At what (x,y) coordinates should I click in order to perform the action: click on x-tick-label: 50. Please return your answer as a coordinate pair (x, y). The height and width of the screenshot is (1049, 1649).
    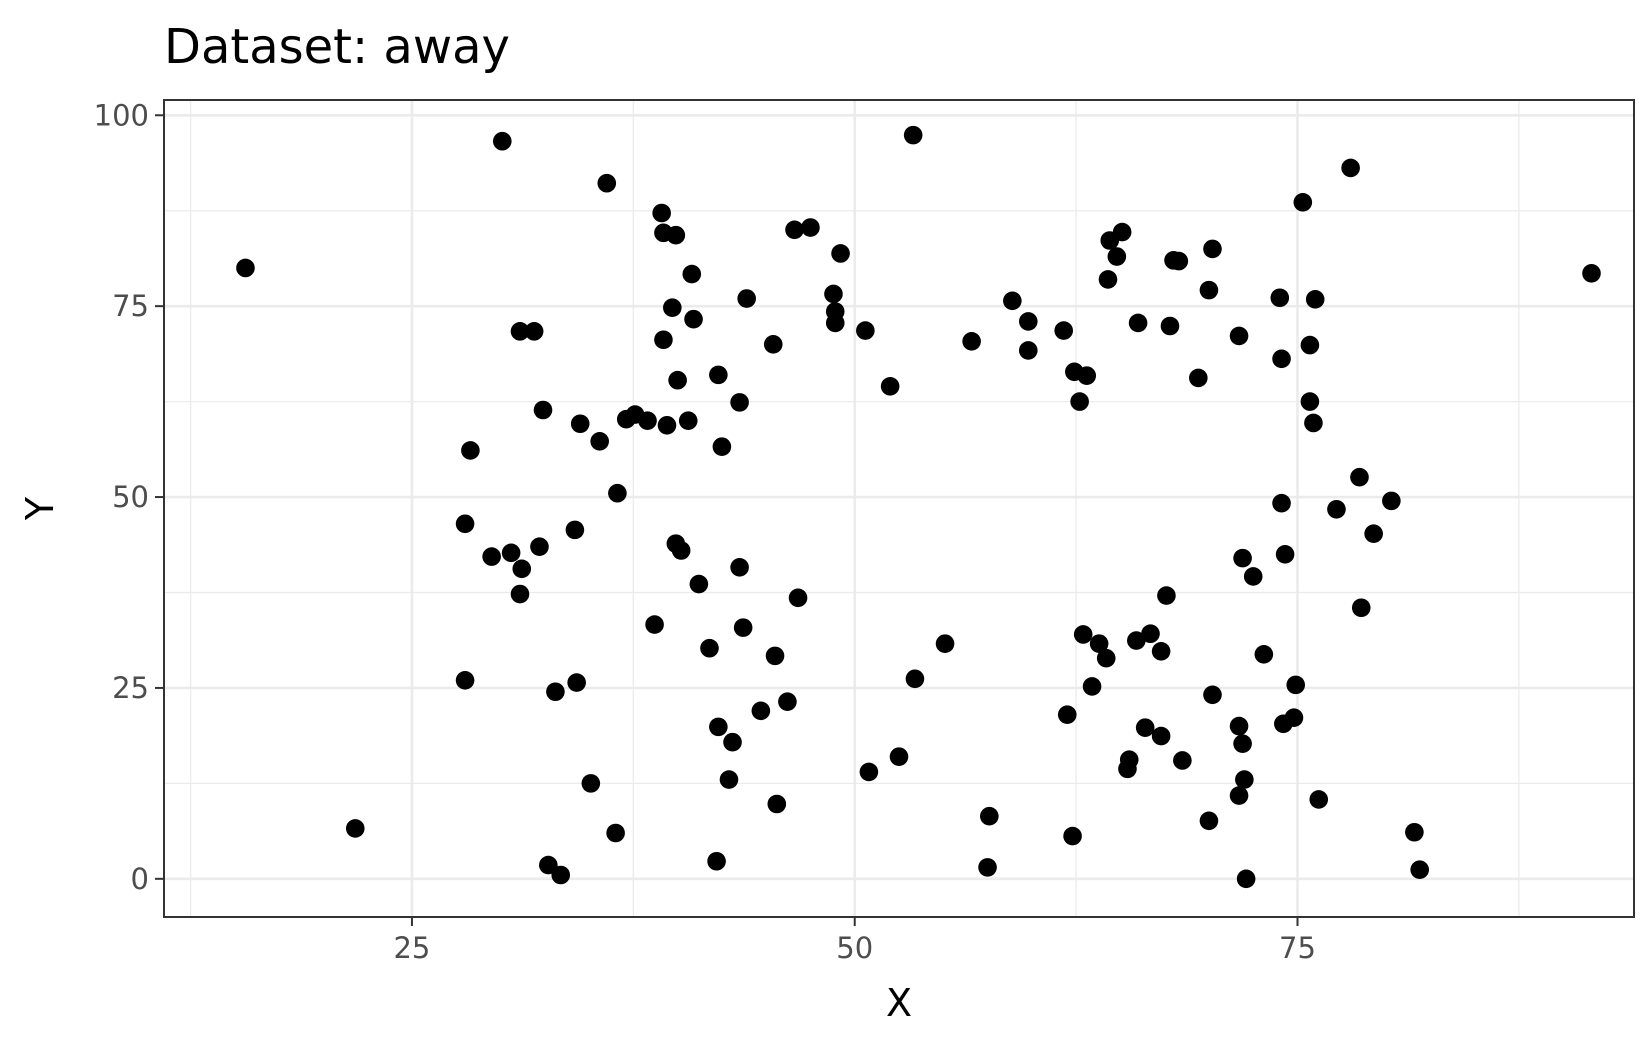
    Looking at the image, I should click on (854, 948).